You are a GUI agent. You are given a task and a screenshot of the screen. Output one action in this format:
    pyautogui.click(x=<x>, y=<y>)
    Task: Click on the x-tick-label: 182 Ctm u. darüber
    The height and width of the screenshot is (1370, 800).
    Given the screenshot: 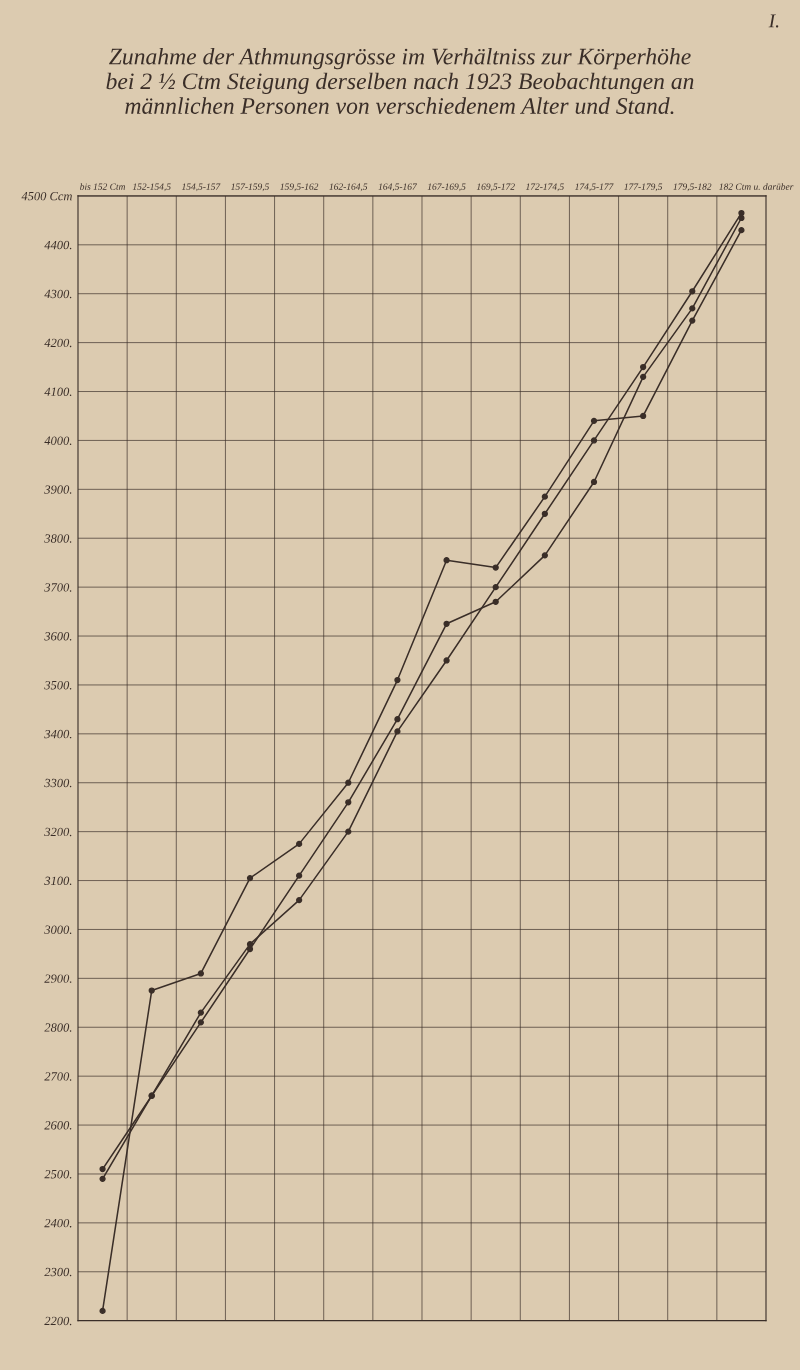 What is the action you would take?
    pyautogui.click(x=756, y=186)
    